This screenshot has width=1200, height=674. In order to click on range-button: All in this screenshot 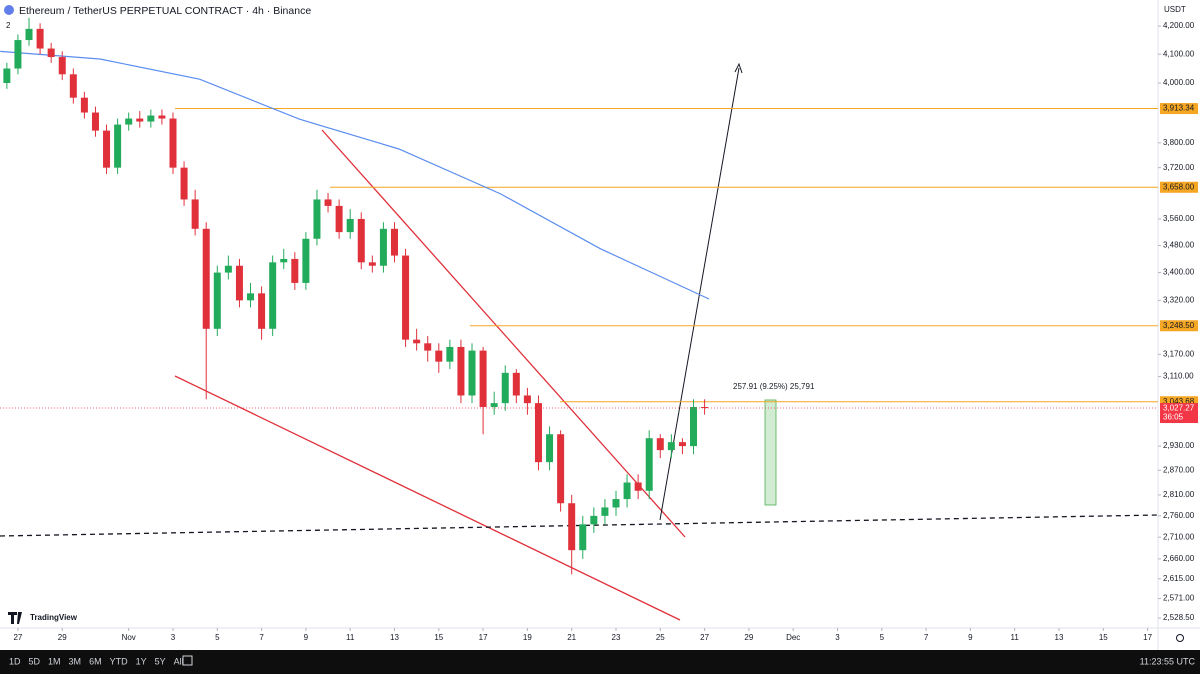, I will do `click(179, 661)`.